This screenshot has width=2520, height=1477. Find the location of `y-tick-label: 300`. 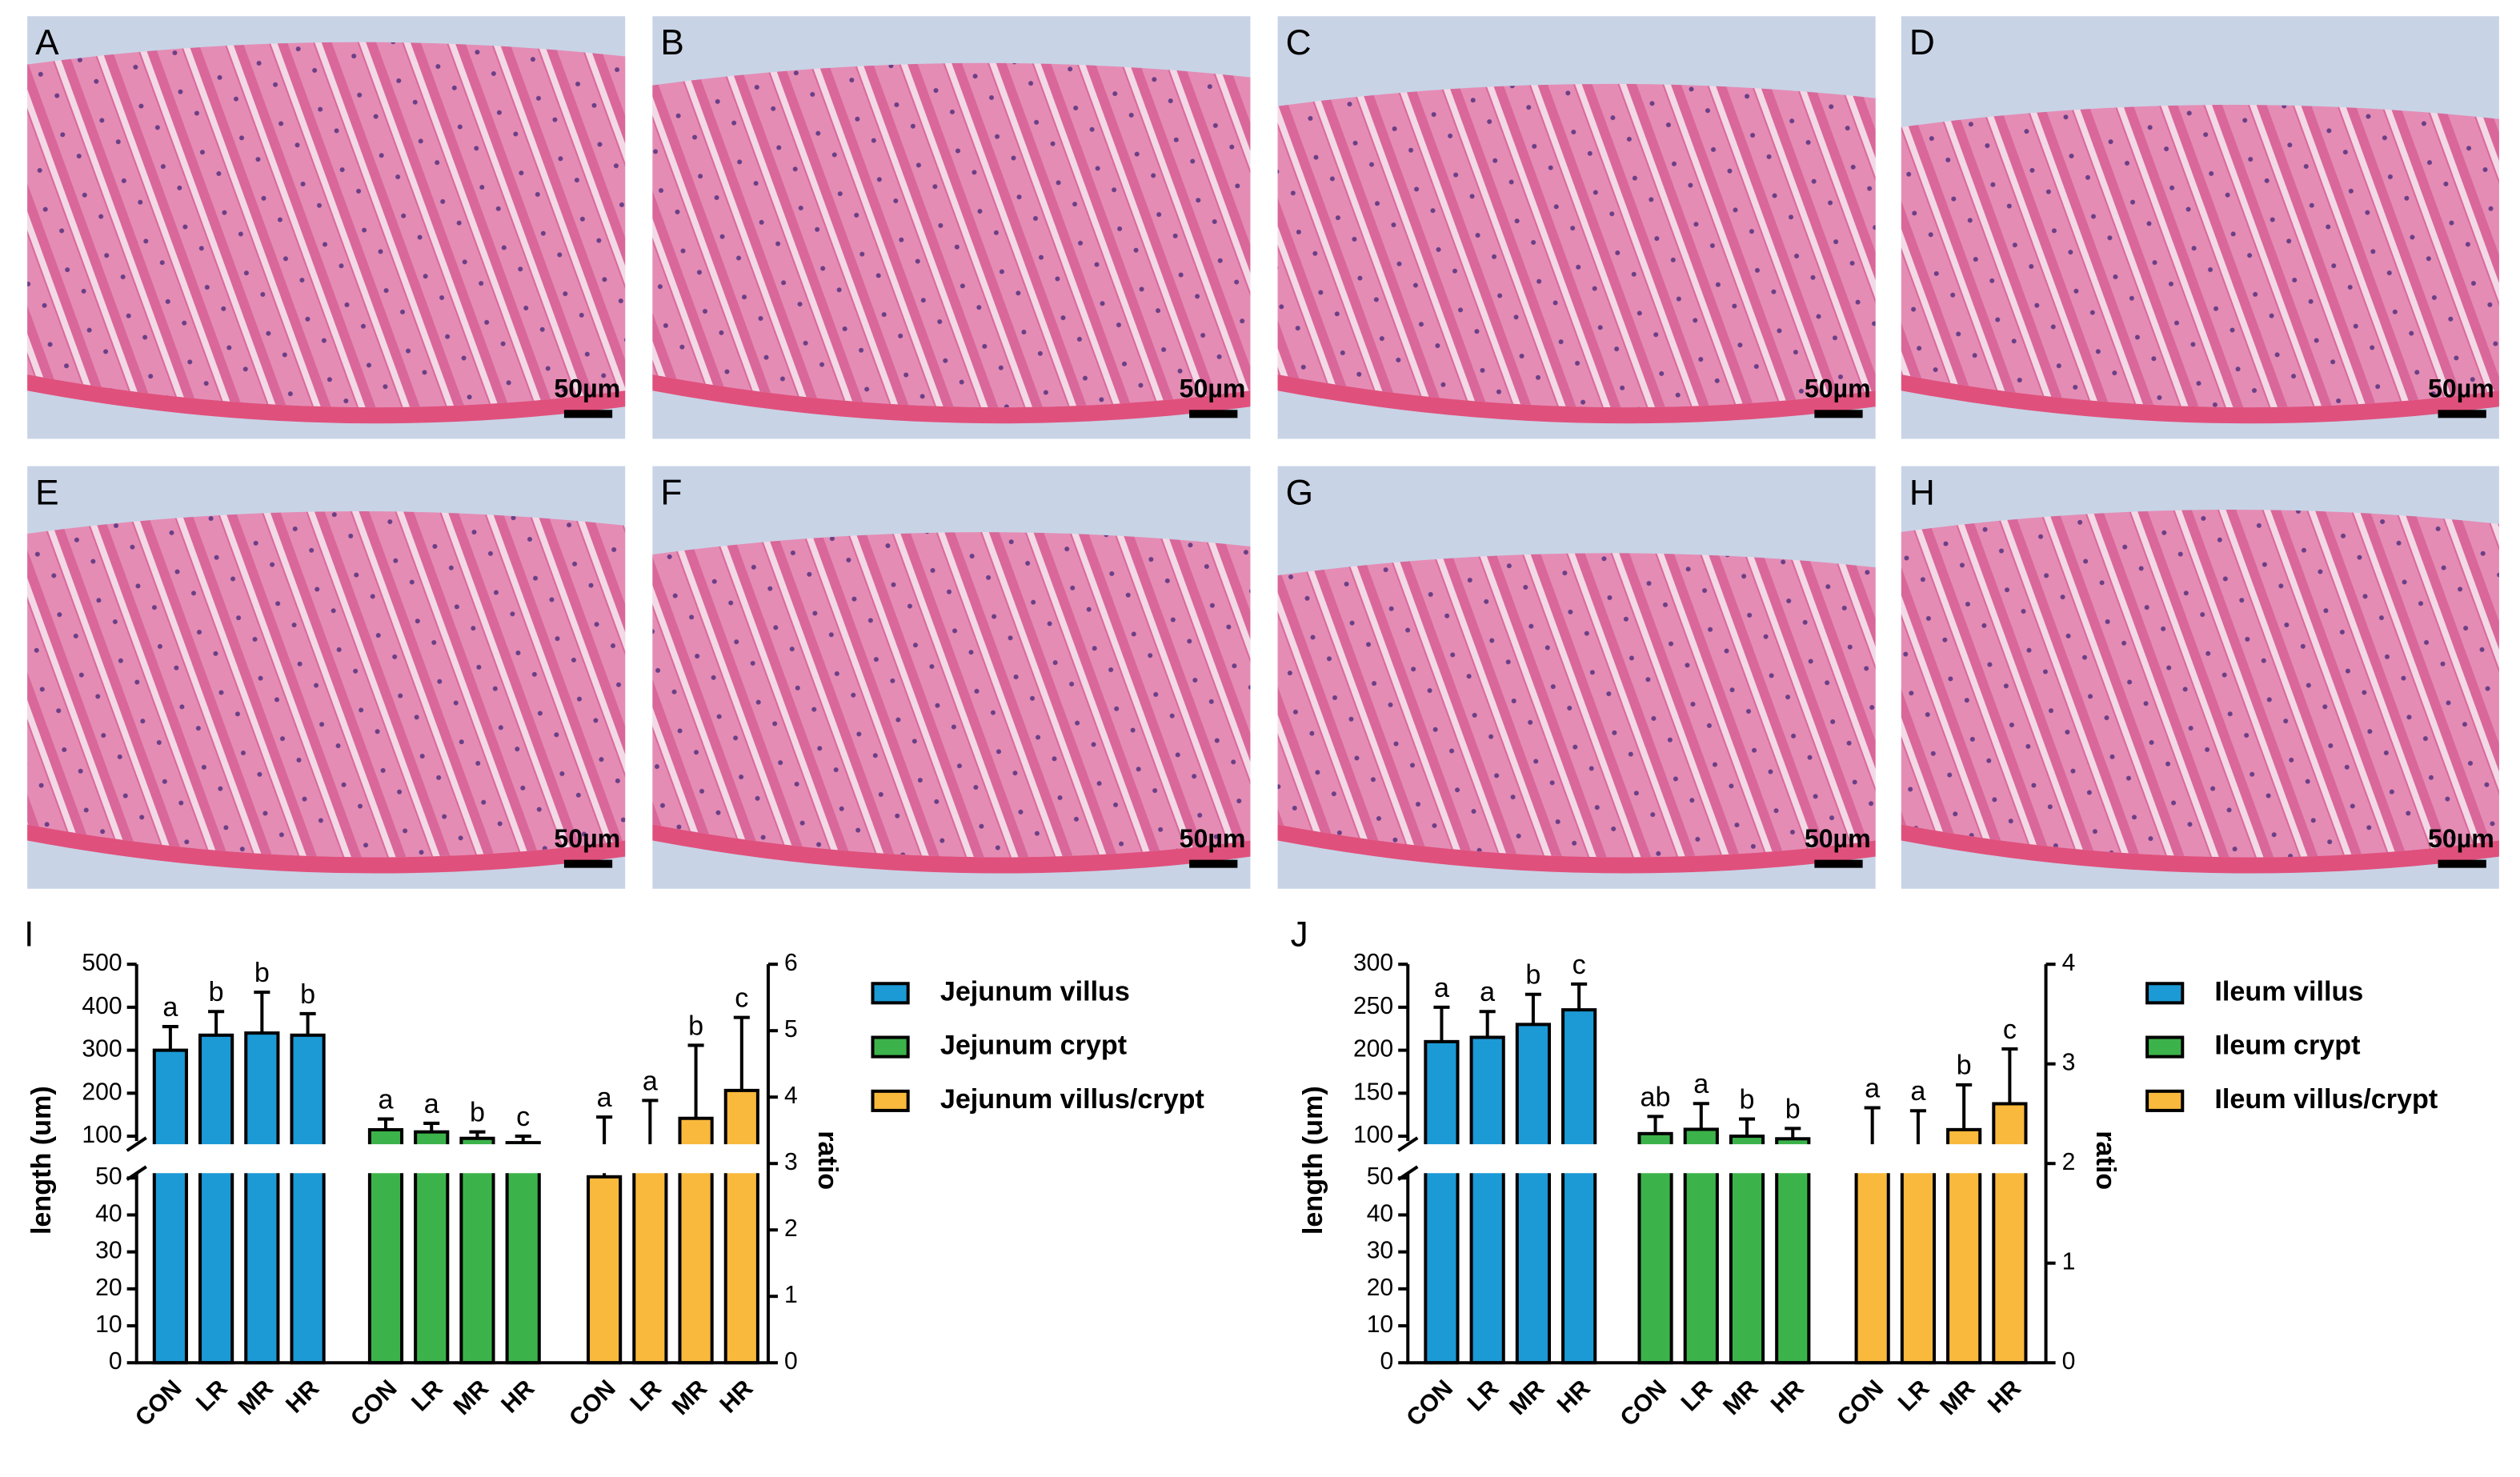

y-tick-label: 300 is located at coordinates (102, 1049).